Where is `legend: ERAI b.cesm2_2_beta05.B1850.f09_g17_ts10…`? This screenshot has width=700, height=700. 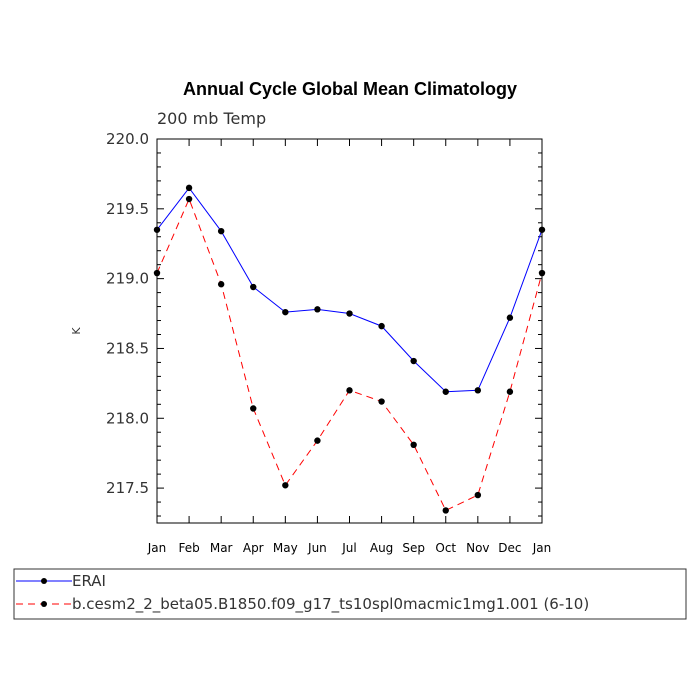 legend: ERAI b.cesm2_2_beta05.B1850.f09_g17_ts10… is located at coordinates (350, 594).